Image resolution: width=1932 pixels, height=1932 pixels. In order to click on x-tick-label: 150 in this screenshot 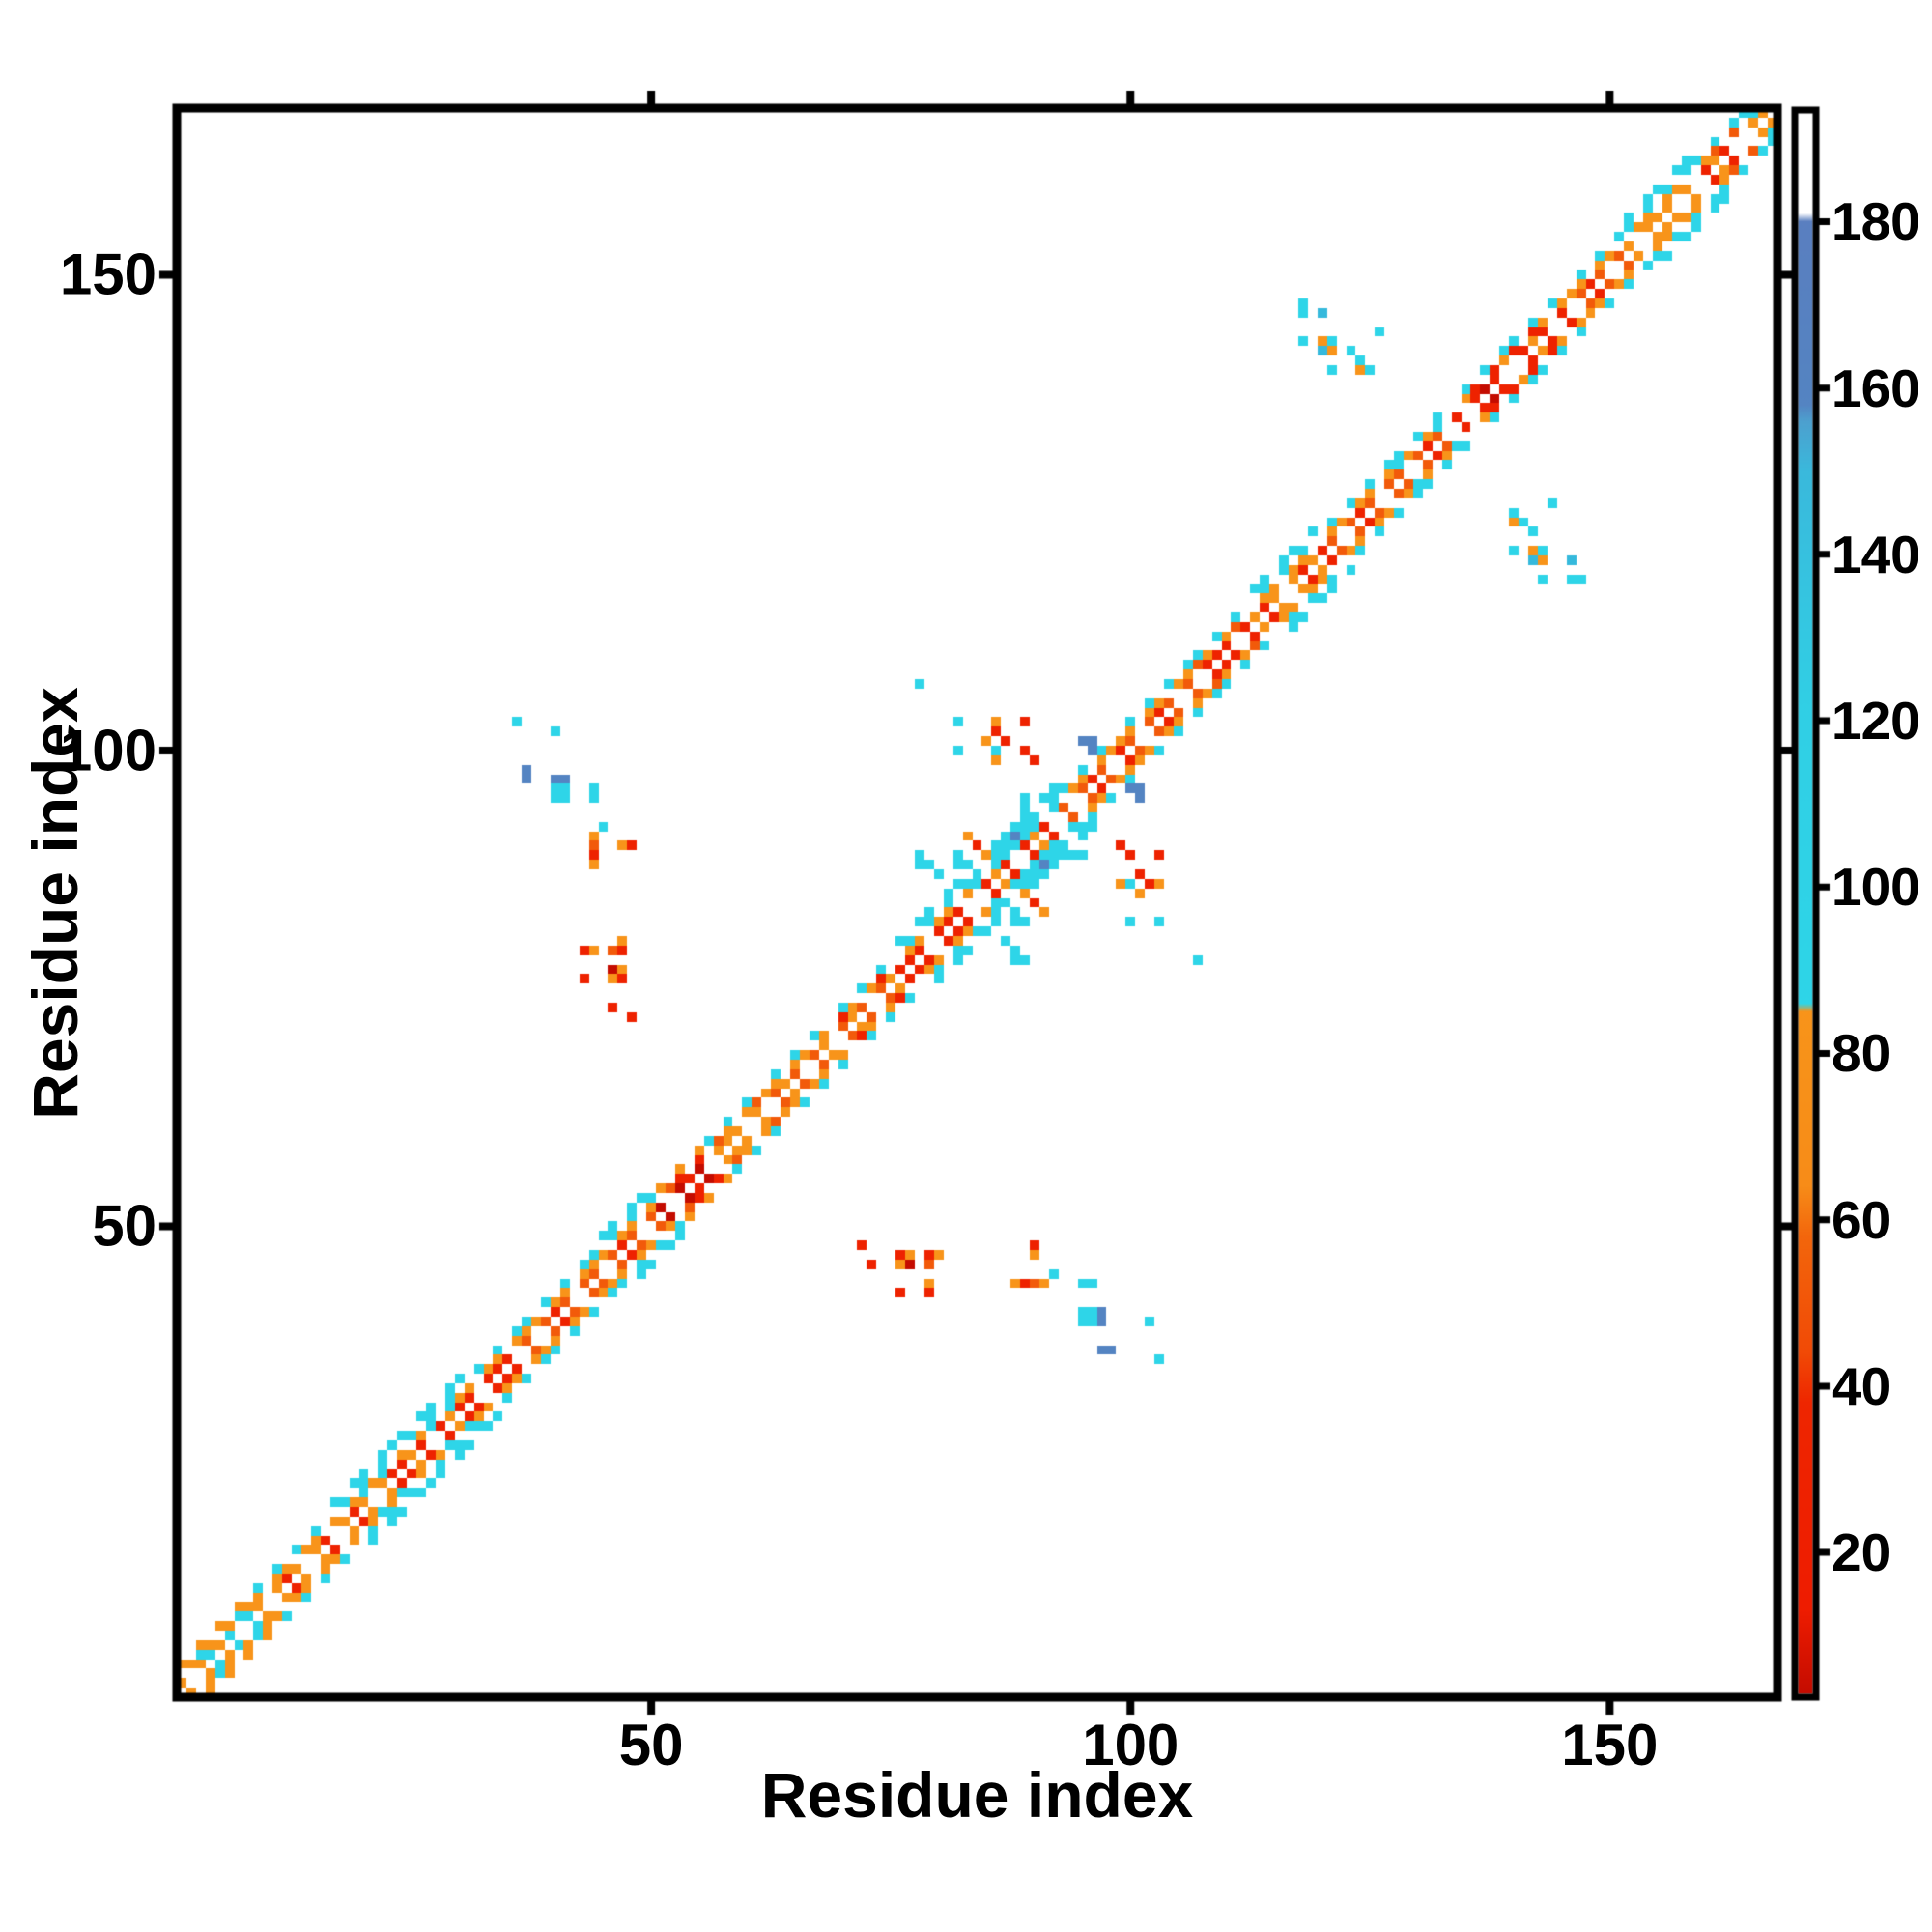, I will do `click(1610, 1745)`.